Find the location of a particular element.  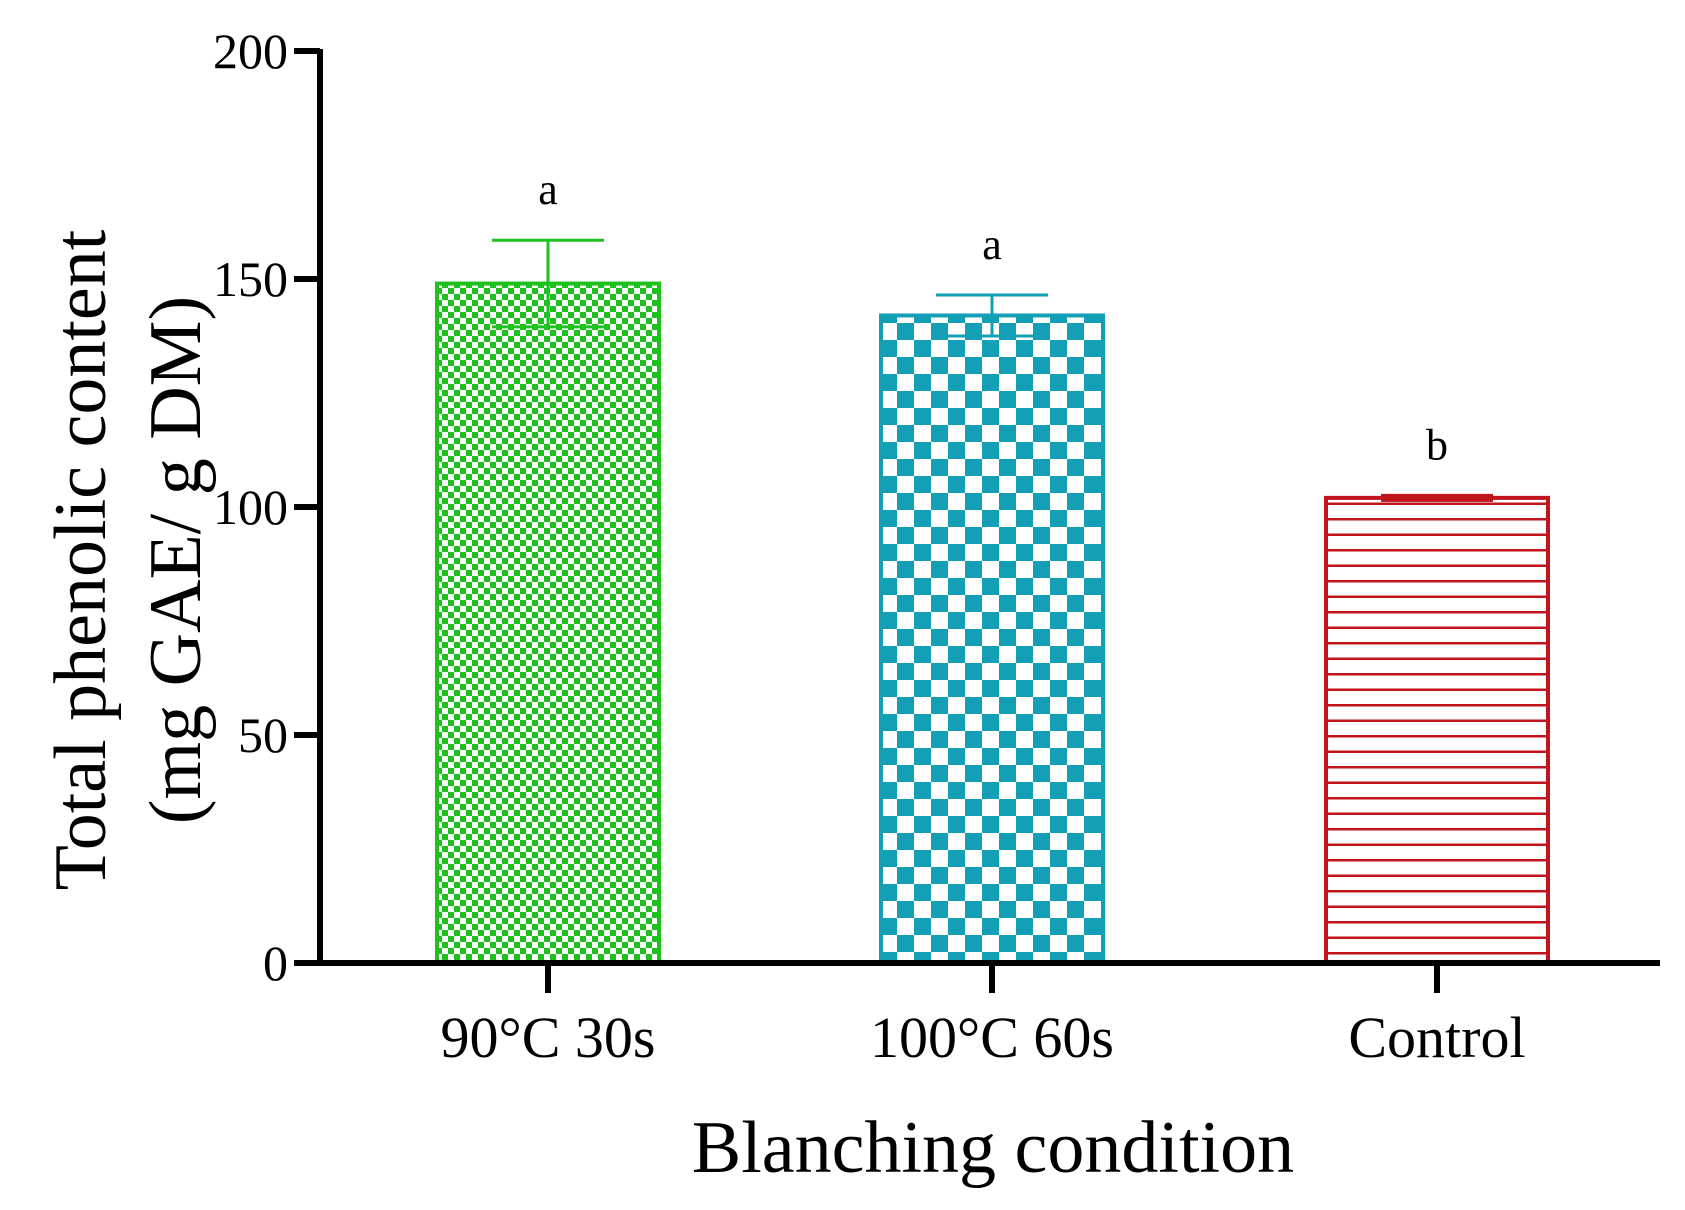

x-axis-title: Blanching condition is located at coordinates (993, 1148).